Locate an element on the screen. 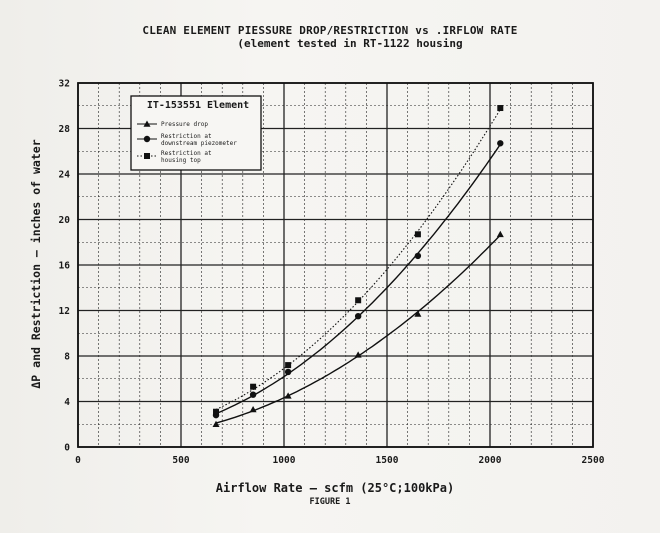  y-tick-label: 16 is located at coordinates (65, 266).